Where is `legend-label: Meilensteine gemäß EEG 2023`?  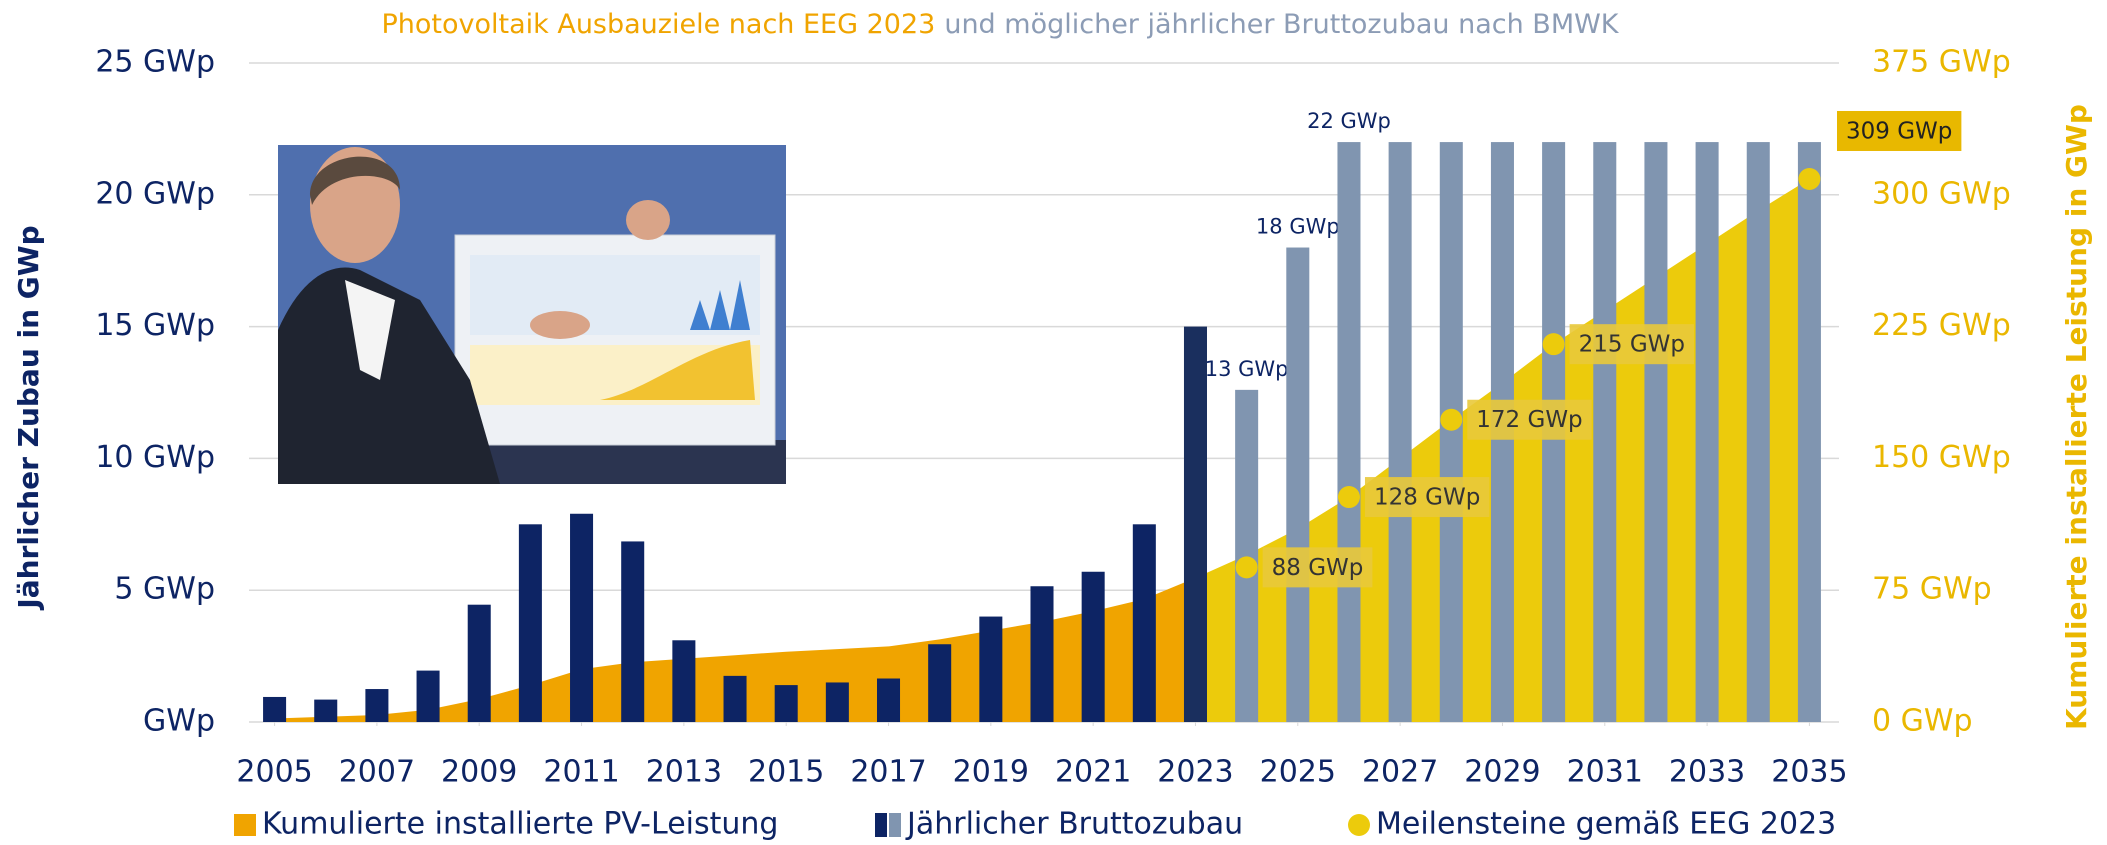 legend-label: Meilensteine gemäß EEG 2023 is located at coordinates (1606, 824).